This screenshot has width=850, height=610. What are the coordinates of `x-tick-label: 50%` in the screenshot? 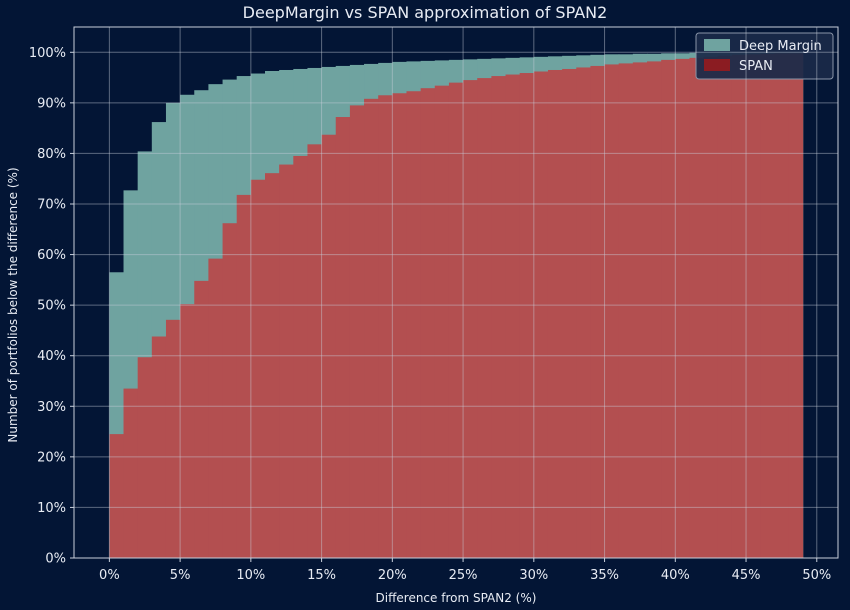 It's located at (816, 575).